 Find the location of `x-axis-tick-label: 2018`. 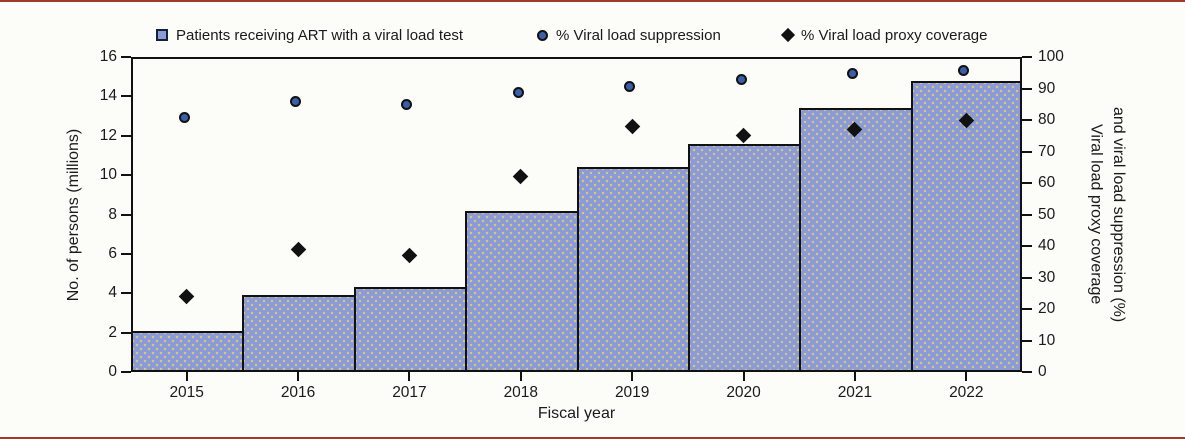

x-axis-tick-label: 2018 is located at coordinates (521, 392).